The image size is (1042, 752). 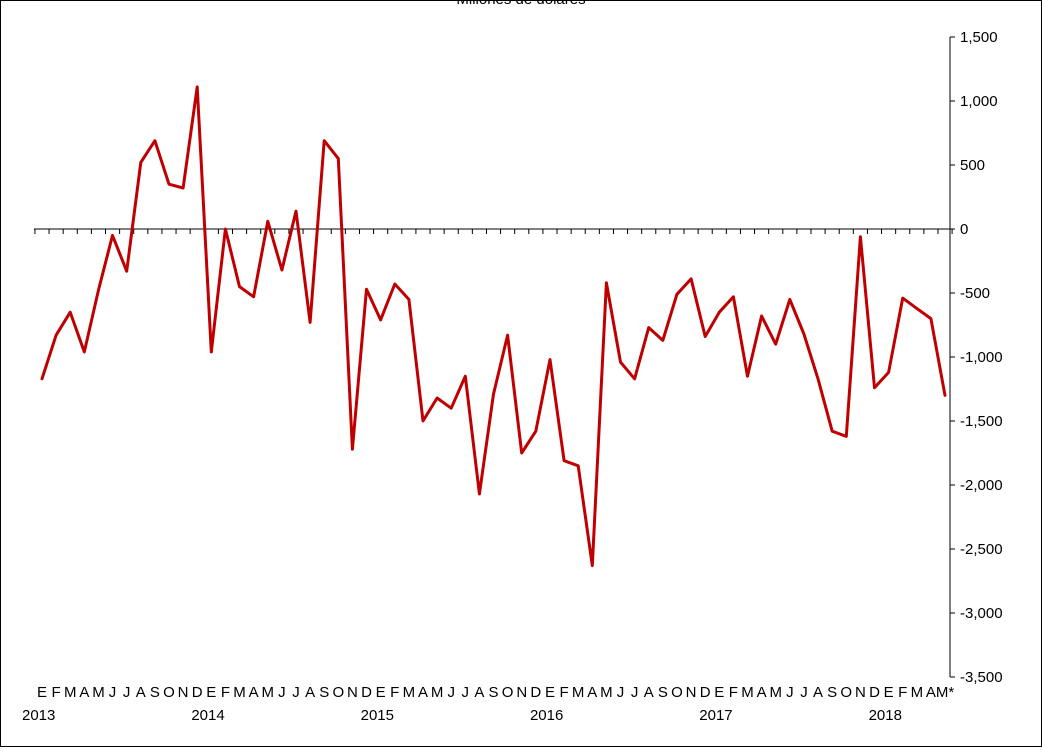 I want to click on y-tick-label: -1,500, so click(x=981, y=421).